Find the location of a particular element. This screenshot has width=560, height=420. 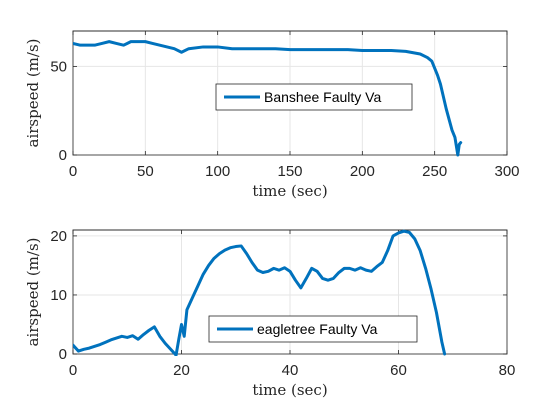

chart1-legend-label: eagletree Faulty Va is located at coordinates (317, 329).